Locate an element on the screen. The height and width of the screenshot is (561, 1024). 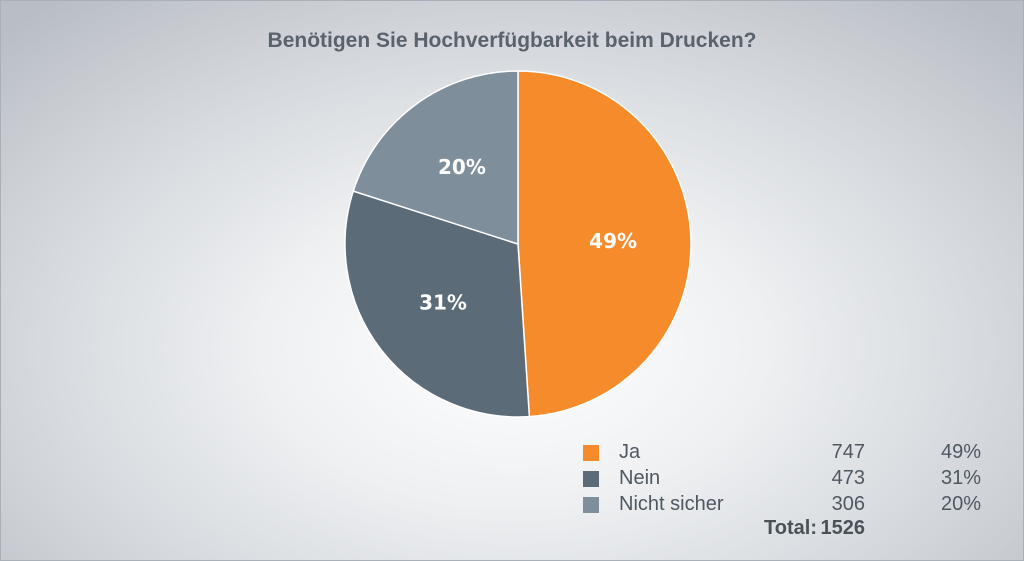
legend-swatch-ja is located at coordinates (591, 453).